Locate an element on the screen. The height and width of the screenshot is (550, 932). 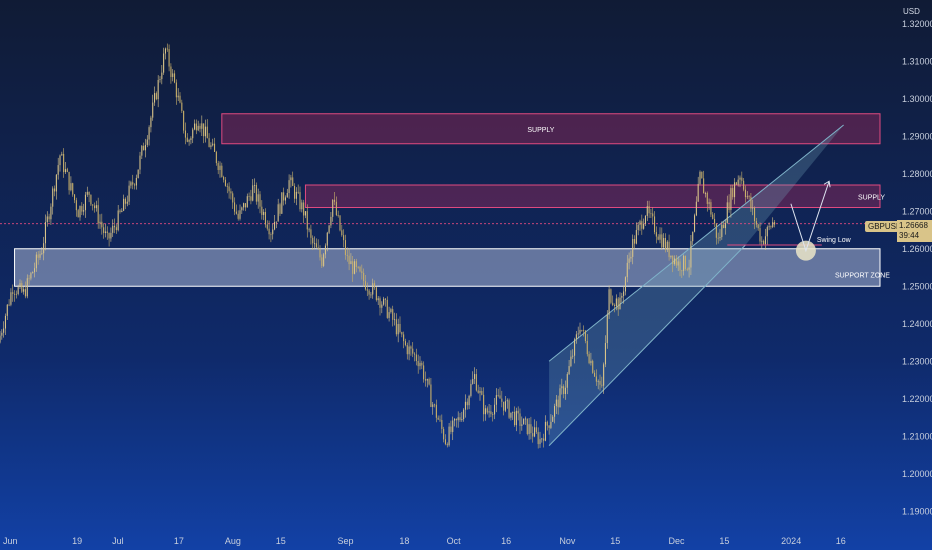
x-tick-label: 2024 is located at coordinates (791, 541).